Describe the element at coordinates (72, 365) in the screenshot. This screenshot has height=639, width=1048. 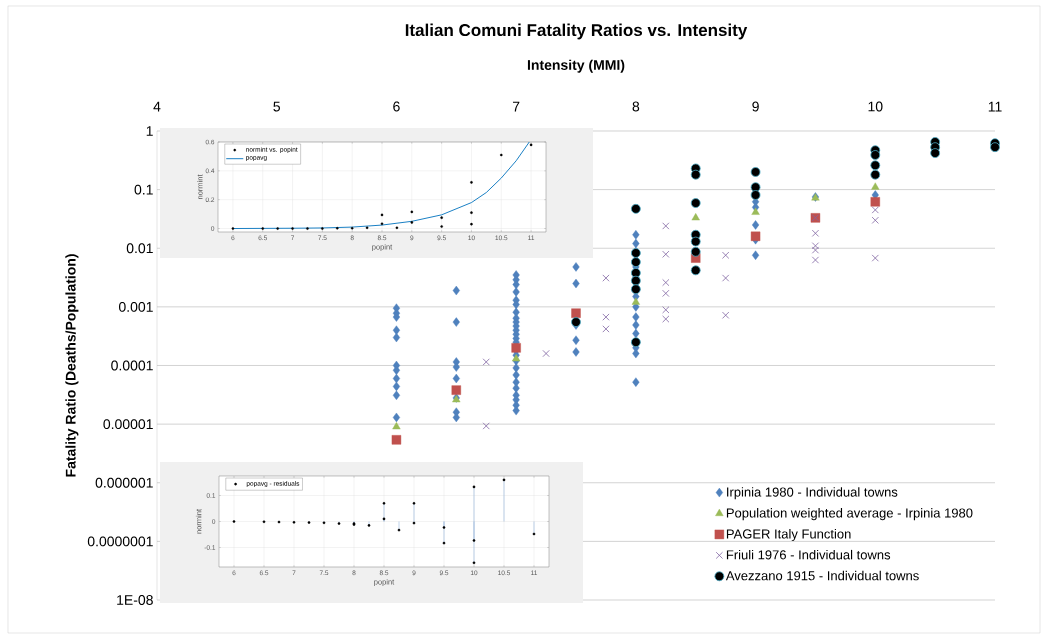
I see `y-axis-title: Fatality Ratio (Deaths/Population)` at that location.